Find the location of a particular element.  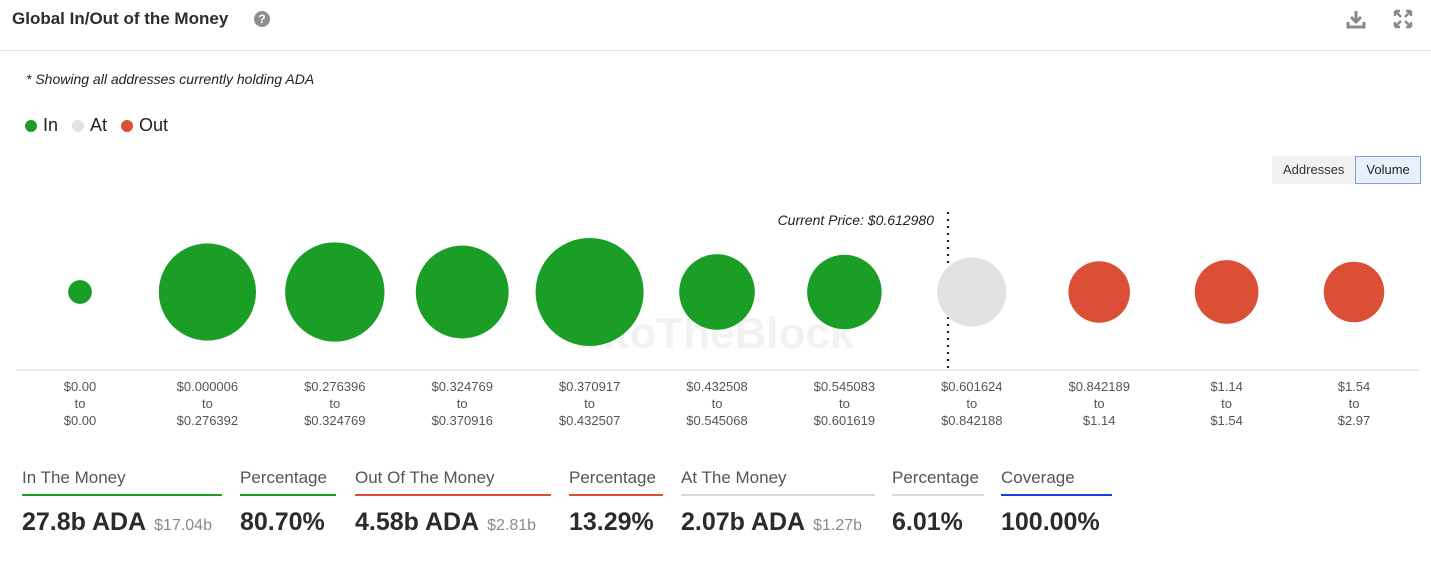

coverage-label: Coverage is located at coordinates (1038, 477).